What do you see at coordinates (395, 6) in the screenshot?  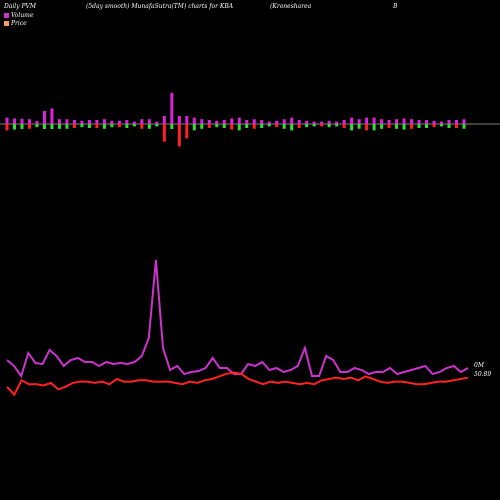 I see `header-right2: B` at bounding box center [395, 6].